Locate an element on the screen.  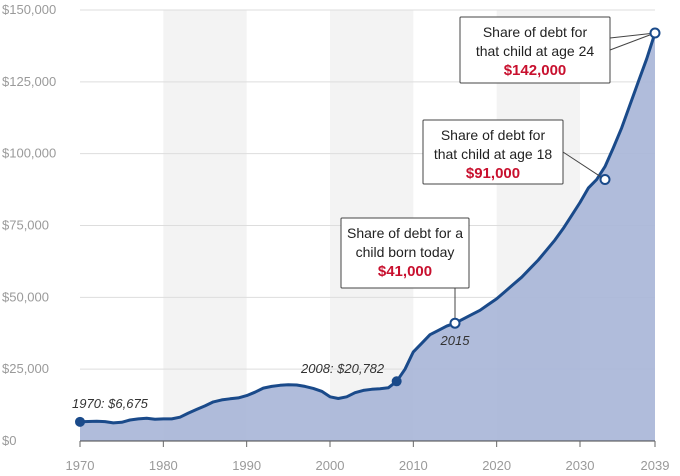
x-tick-label: 2039 is located at coordinates (655, 465).